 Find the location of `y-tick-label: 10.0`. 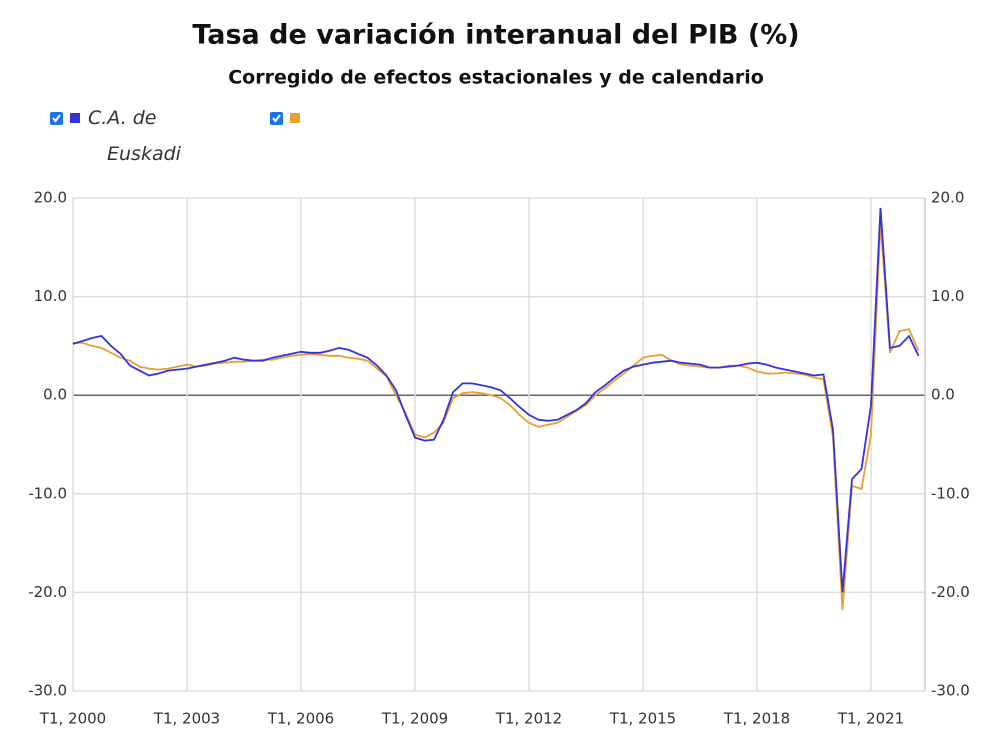

y-tick-label: 10.0 is located at coordinates (50, 296).